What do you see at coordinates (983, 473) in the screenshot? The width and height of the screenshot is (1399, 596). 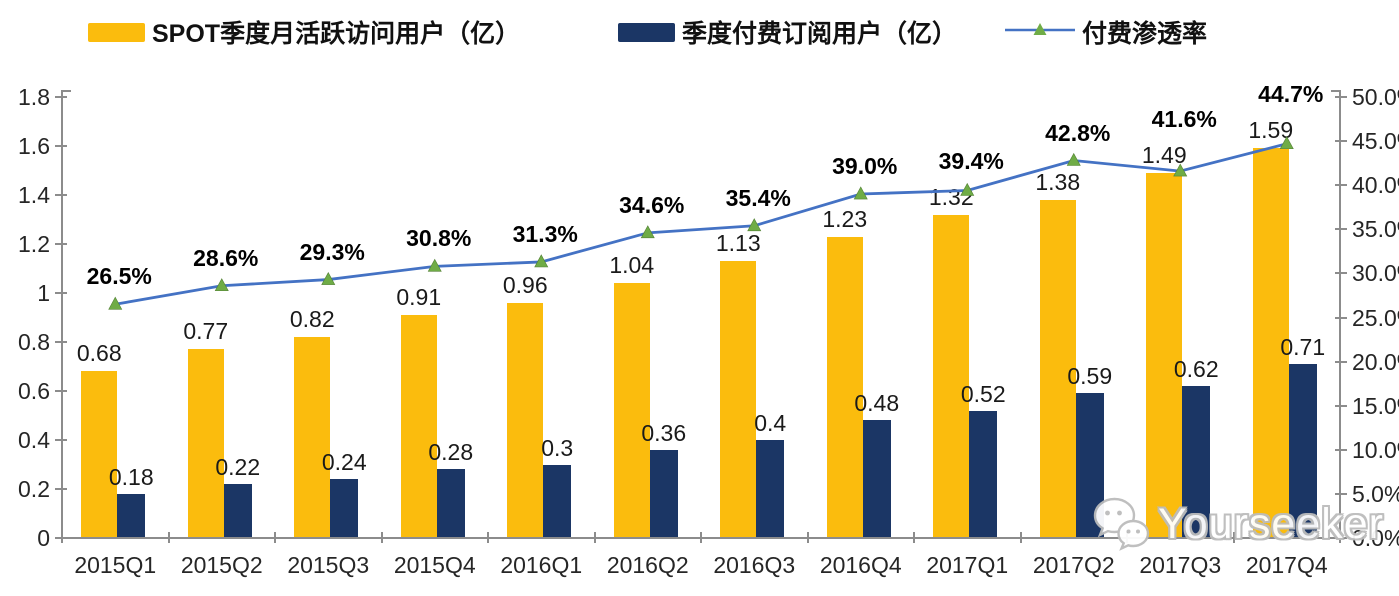 I see `bar-subscribers-2017Q1` at bounding box center [983, 473].